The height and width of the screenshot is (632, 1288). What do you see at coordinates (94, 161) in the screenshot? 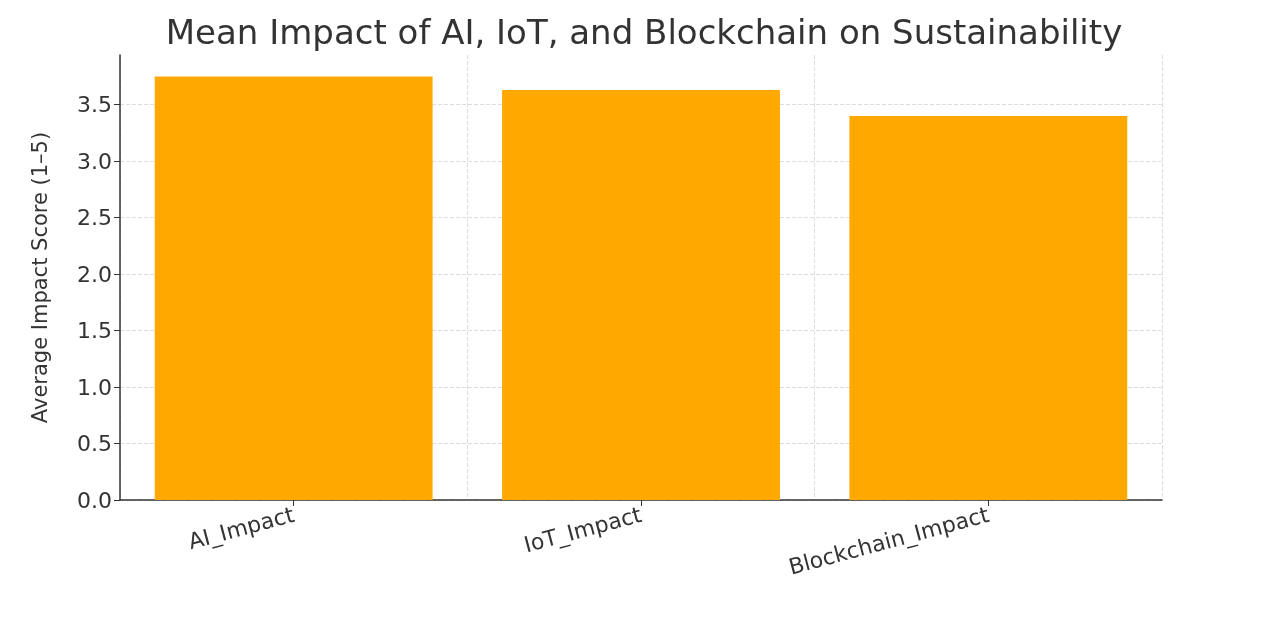
I see `y-tick-label: 3.0` at bounding box center [94, 161].